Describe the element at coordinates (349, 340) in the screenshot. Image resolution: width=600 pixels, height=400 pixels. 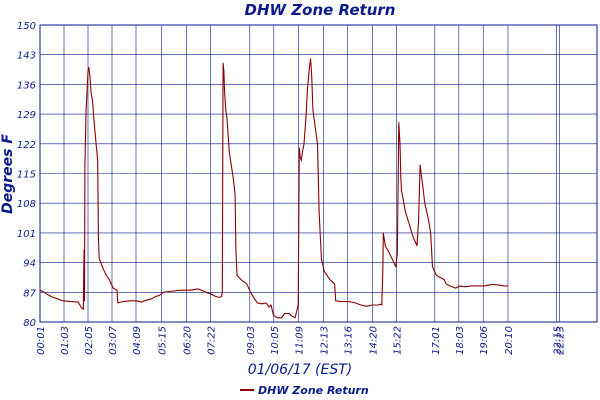
I see `x-tick-label: 13:16` at that location.